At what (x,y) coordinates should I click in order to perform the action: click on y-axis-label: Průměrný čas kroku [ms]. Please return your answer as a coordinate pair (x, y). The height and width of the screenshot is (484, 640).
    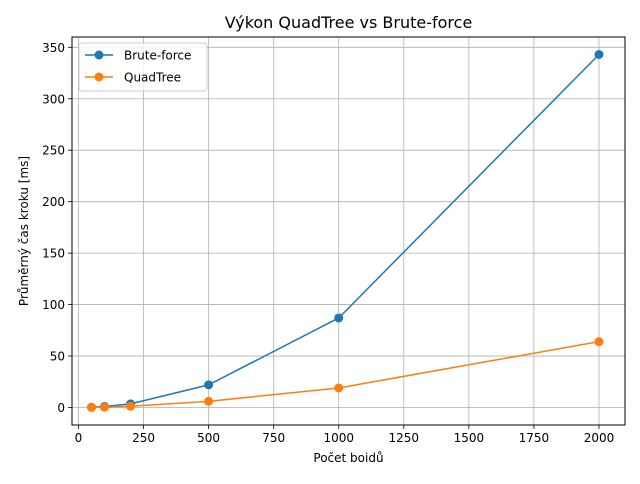
    Looking at the image, I should click on (24, 231).